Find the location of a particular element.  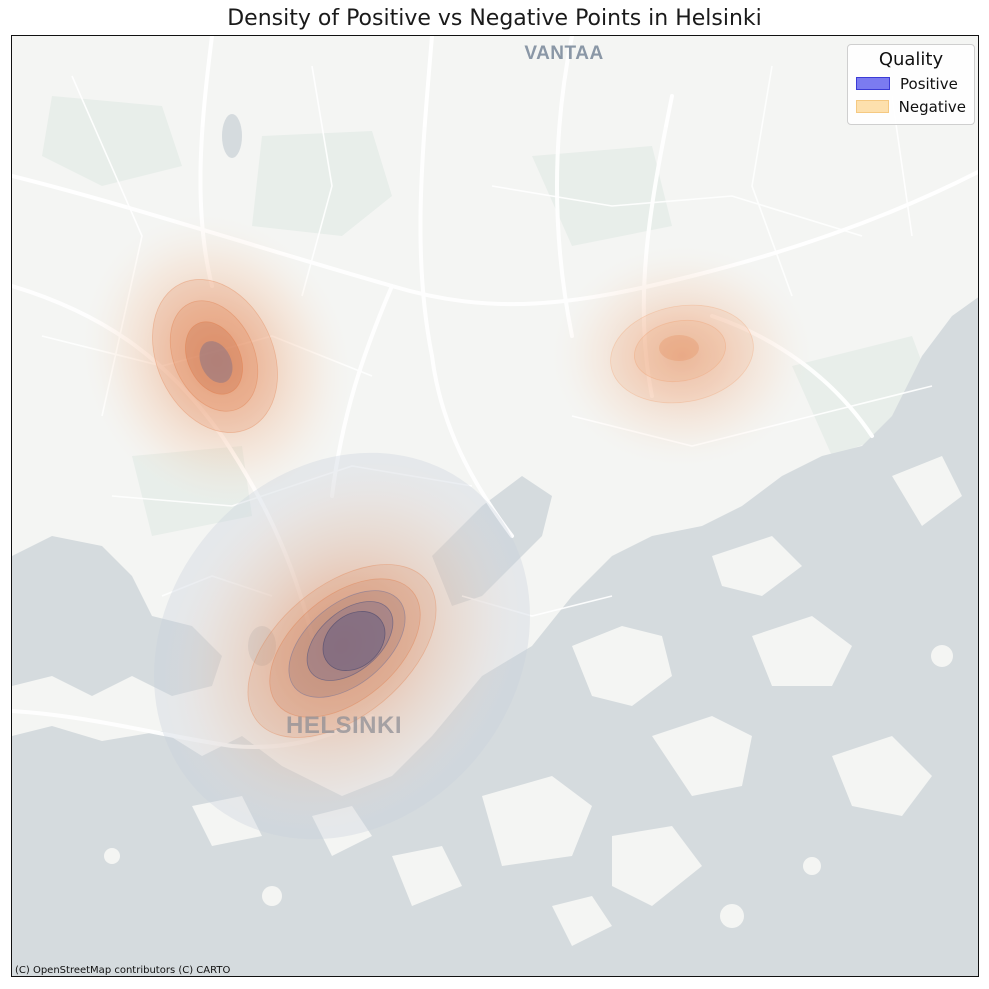

density-cluster-north-east is located at coordinates (682, 356).